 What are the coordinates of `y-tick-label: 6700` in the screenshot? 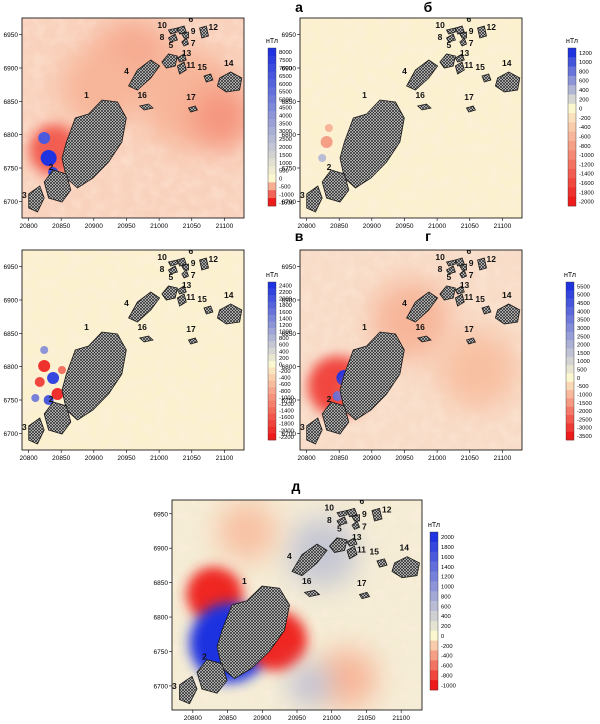 It's located at (289, 434).